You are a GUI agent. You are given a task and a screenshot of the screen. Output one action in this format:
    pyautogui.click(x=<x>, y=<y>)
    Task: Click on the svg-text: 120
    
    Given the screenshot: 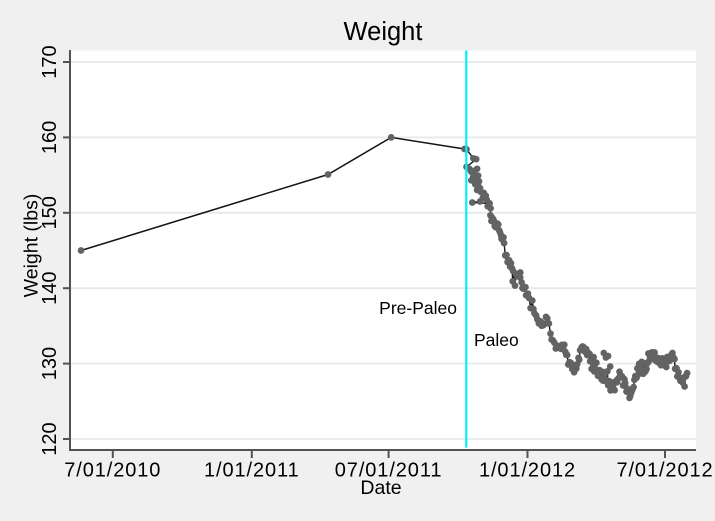 What is the action you would take?
    pyautogui.click(x=50, y=438)
    